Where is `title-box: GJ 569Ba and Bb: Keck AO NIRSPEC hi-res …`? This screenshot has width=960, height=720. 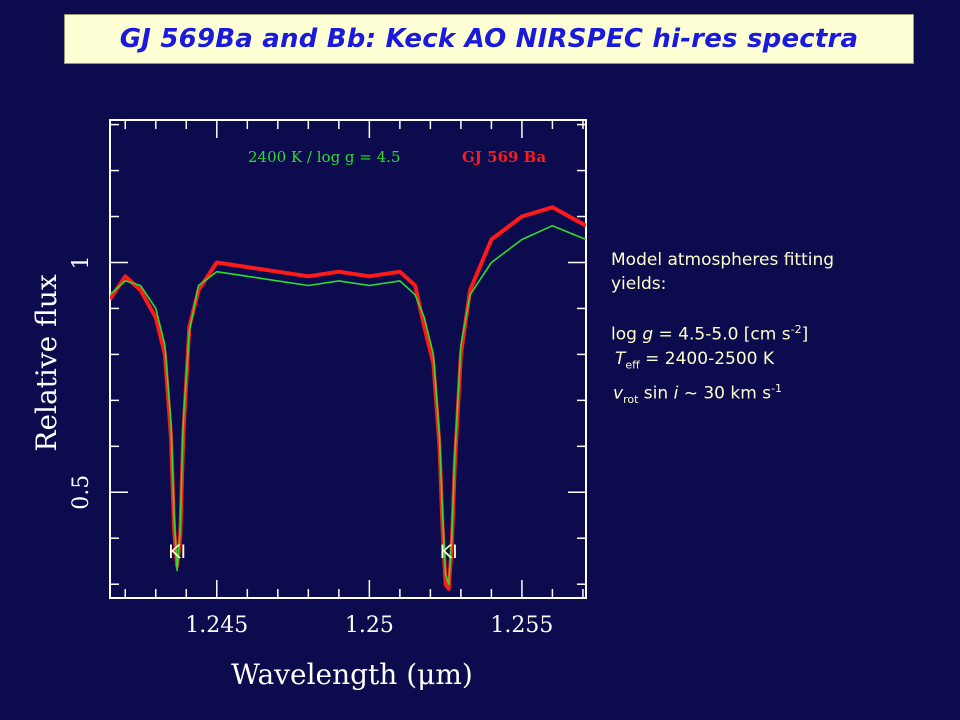
title-box: GJ 569Ba and Bb: Keck AO NIRSPEC hi-res … is located at coordinates (489, 39).